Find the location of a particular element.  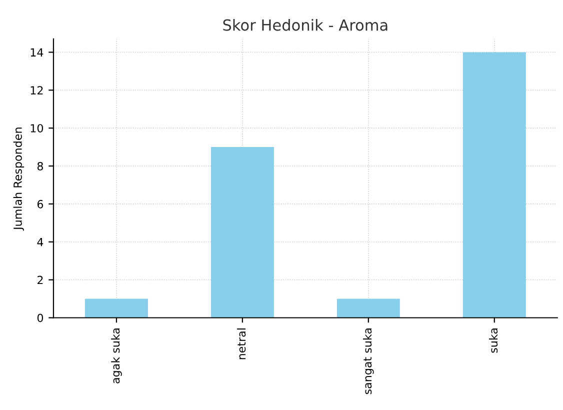

y-tick-label: 8 is located at coordinates (40, 166).